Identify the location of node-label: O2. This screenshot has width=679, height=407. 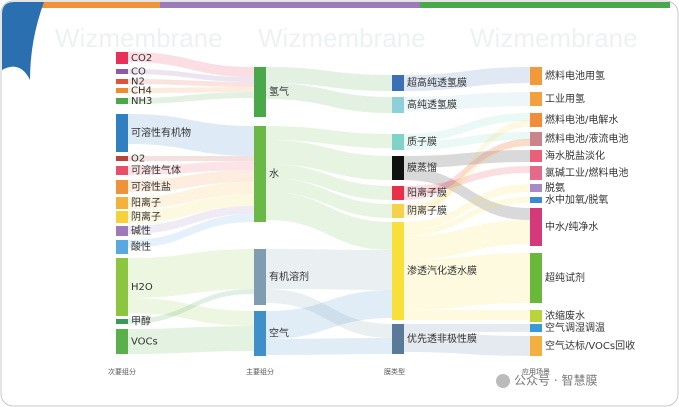
(138, 159).